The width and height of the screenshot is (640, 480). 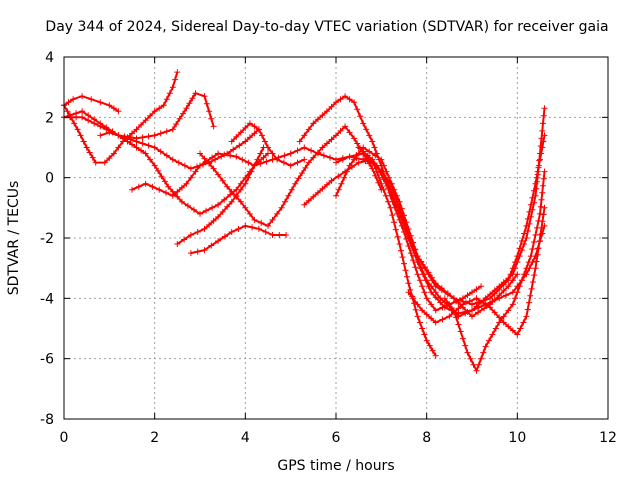 I want to click on y-tick-label: -6, so click(x=47, y=360).